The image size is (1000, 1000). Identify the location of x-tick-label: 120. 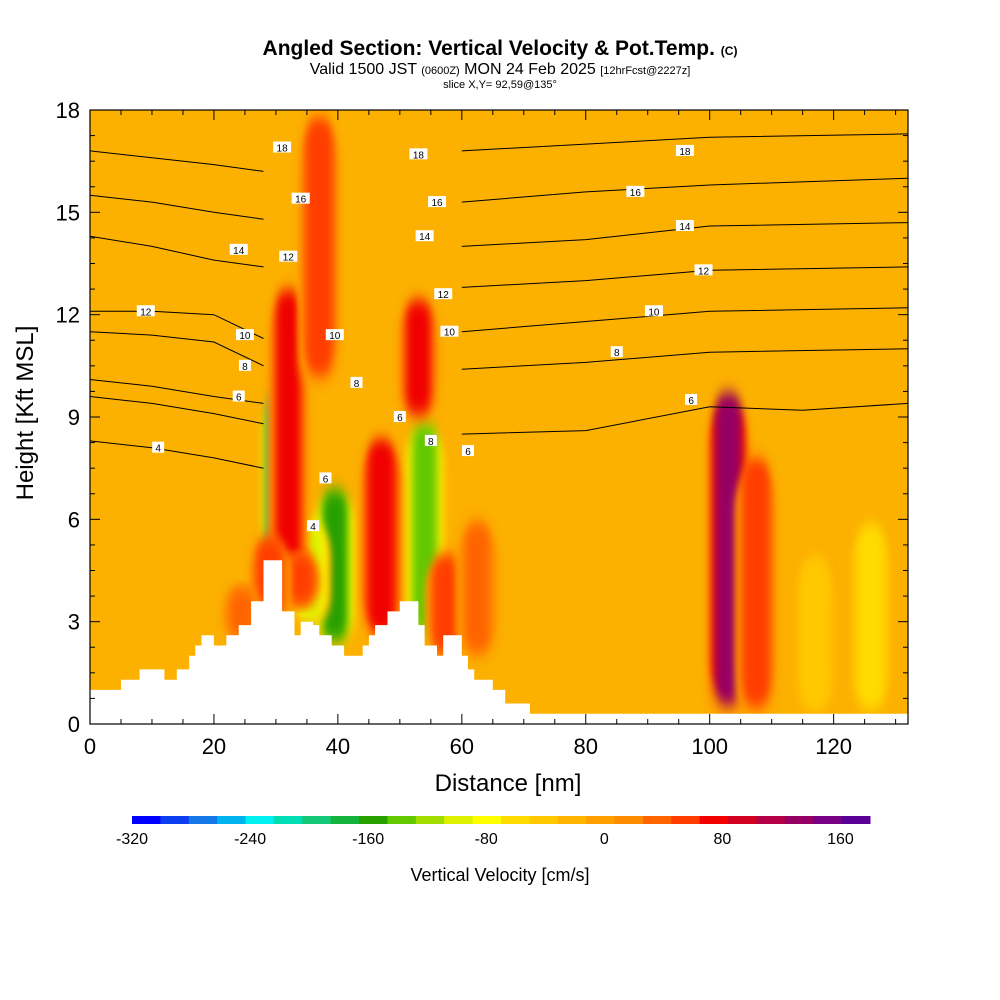
(833, 746).